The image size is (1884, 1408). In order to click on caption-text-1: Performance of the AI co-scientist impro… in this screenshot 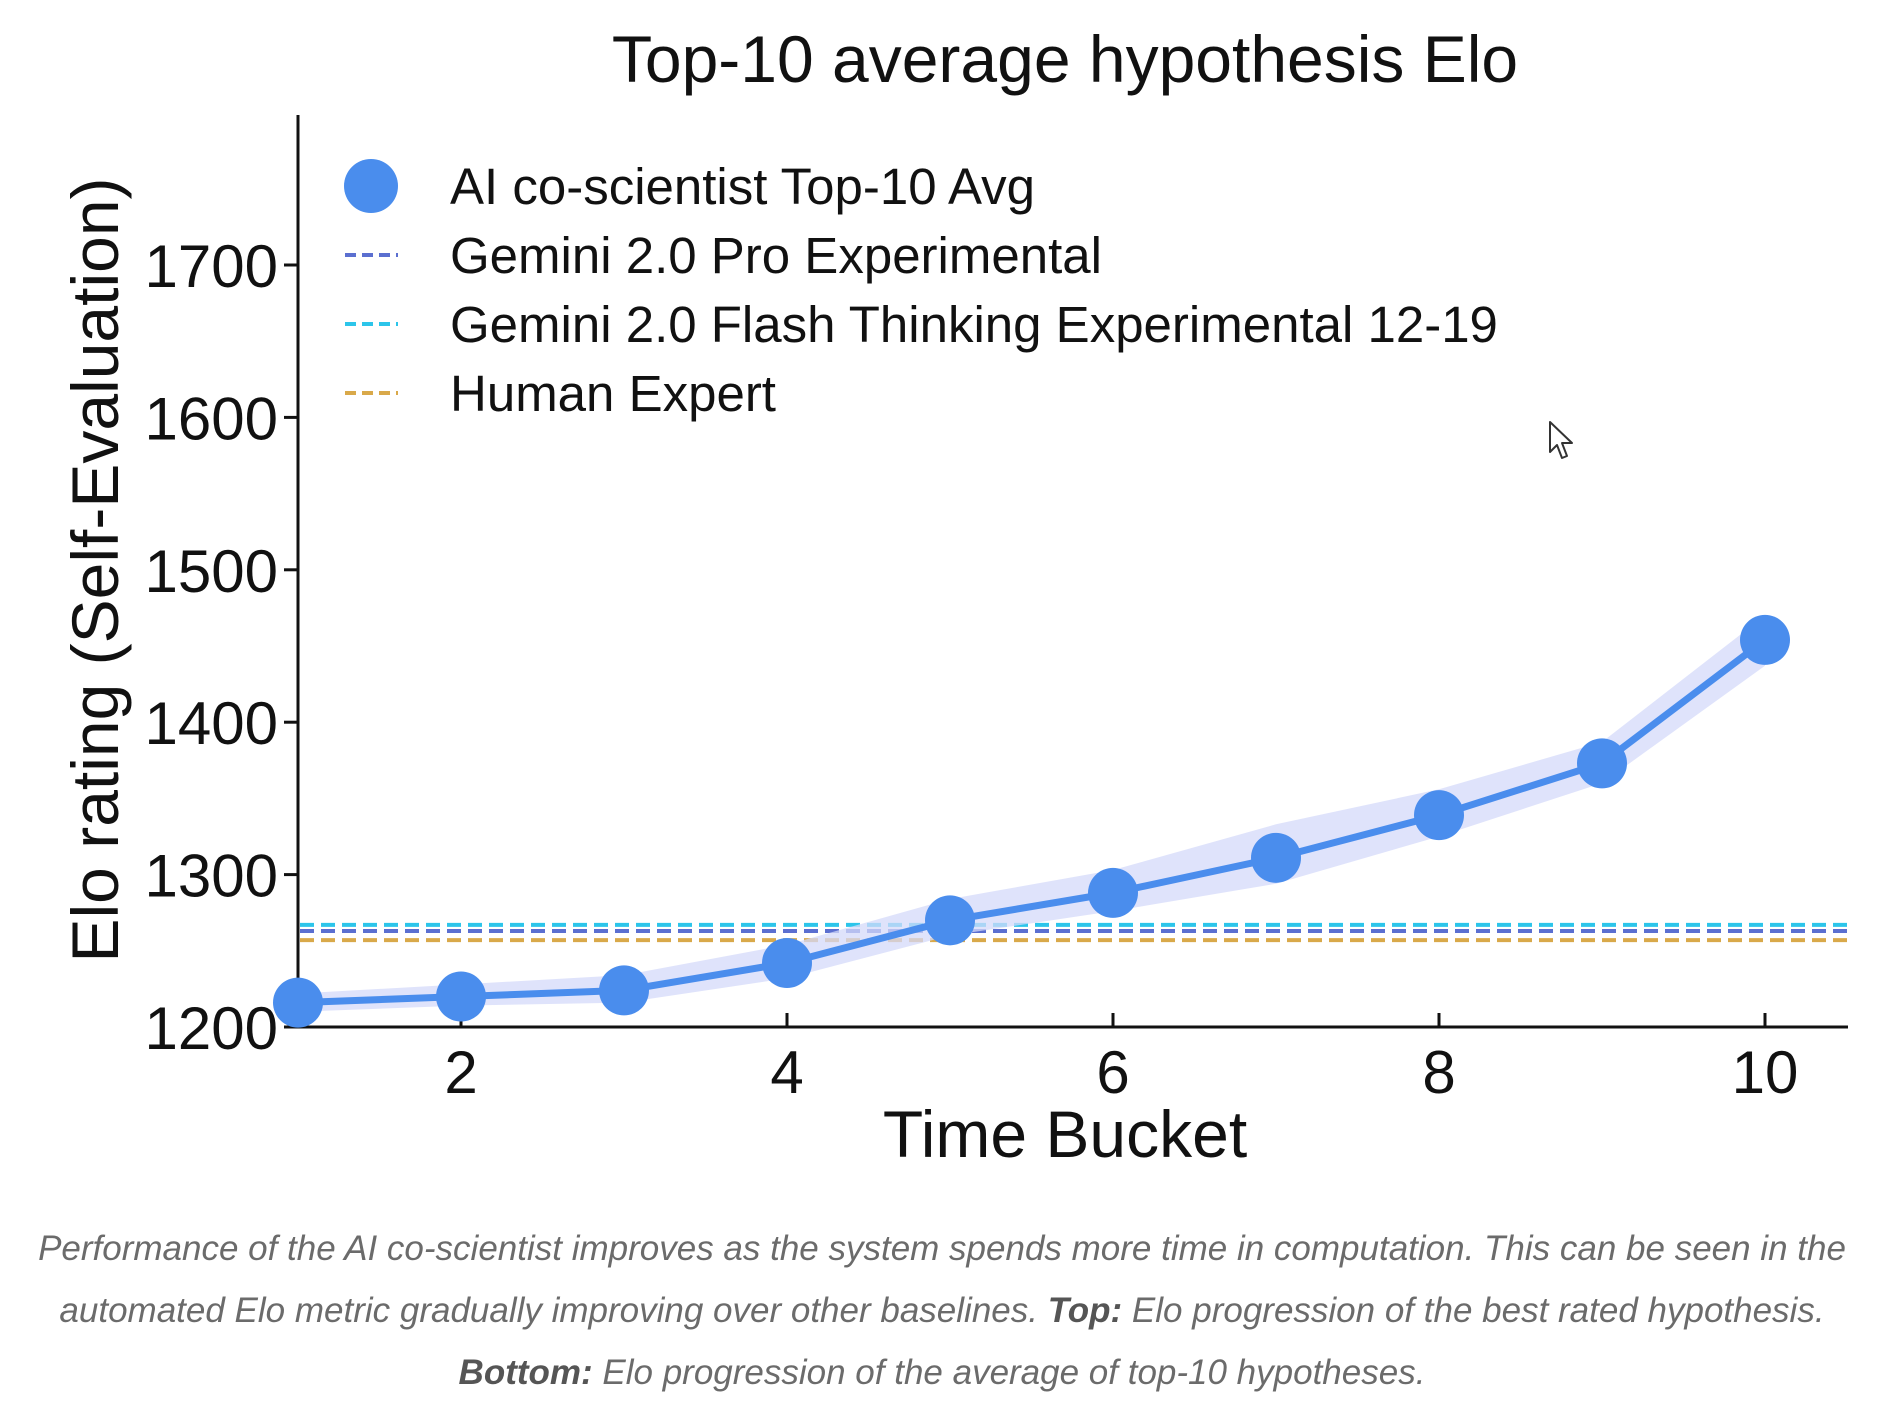, I will do `click(942, 1279)`.